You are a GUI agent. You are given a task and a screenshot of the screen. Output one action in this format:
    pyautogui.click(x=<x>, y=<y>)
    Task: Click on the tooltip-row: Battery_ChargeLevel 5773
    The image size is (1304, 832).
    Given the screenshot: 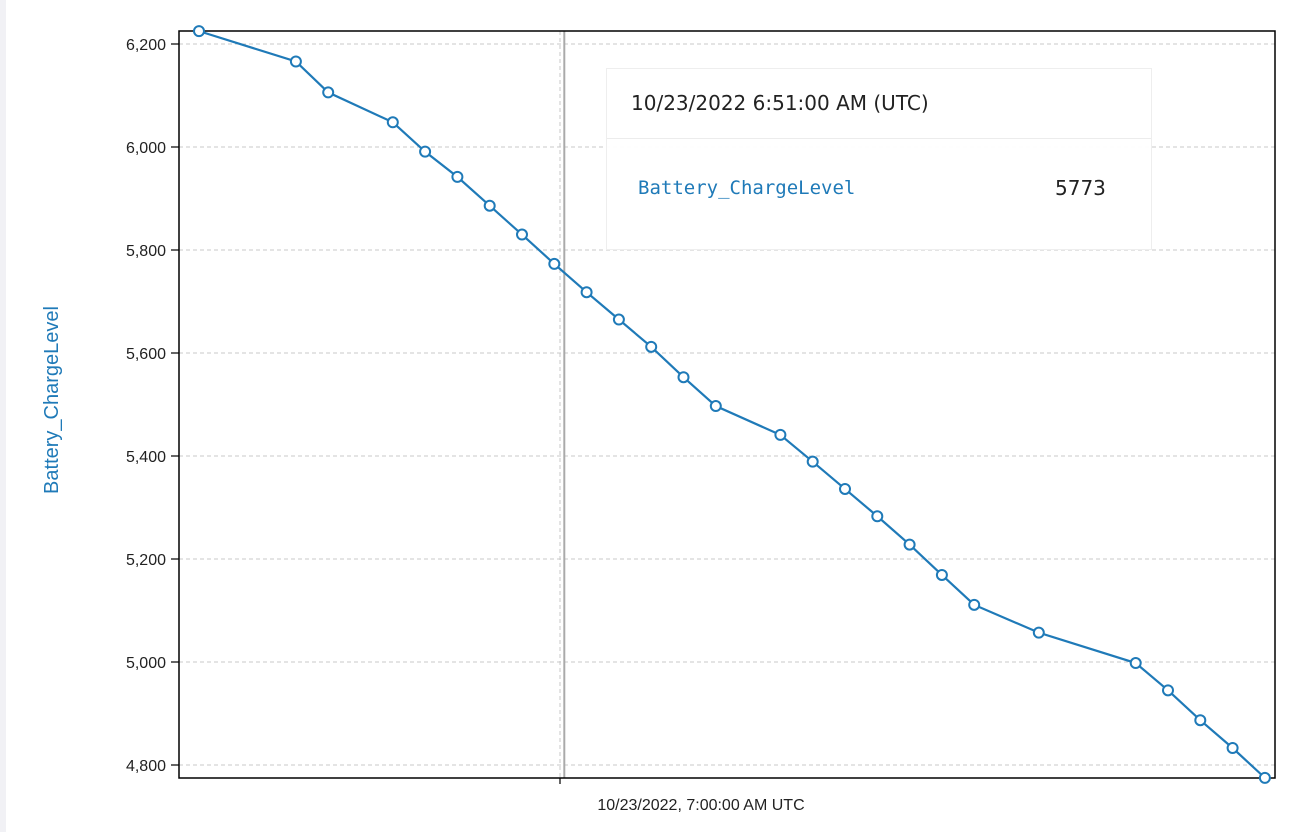 What is the action you would take?
    pyautogui.click(x=879, y=194)
    